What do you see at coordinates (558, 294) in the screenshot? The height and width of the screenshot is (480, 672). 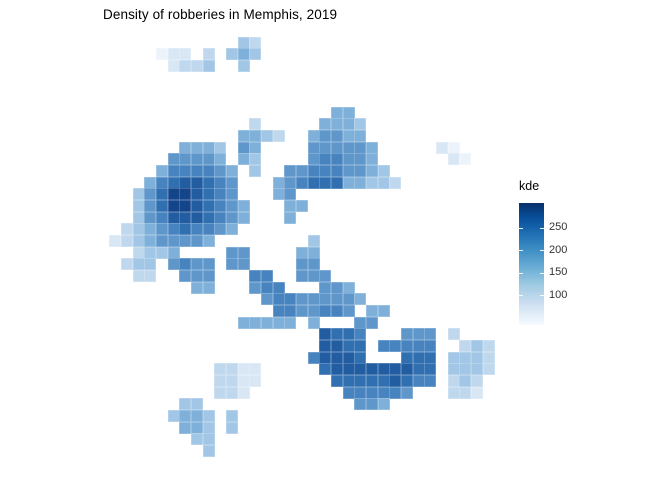 I see `legend-tick-label: 100` at bounding box center [558, 294].